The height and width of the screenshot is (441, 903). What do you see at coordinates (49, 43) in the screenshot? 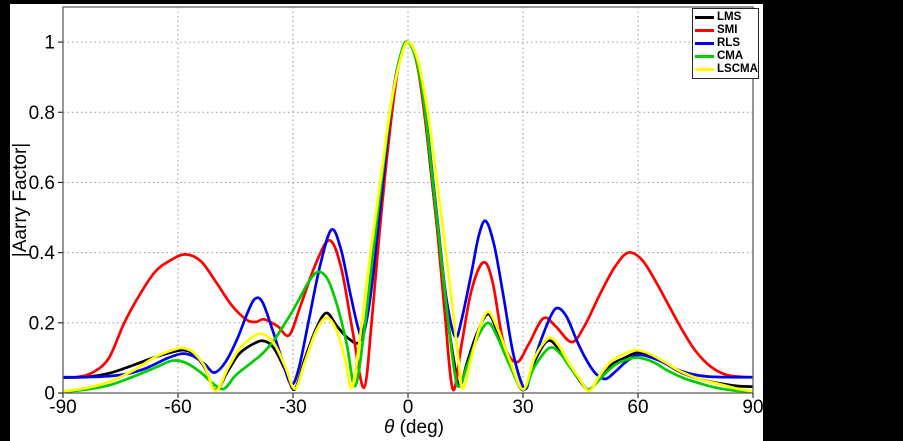
I see `y-tick-label: 1` at bounding box center [49, 43].